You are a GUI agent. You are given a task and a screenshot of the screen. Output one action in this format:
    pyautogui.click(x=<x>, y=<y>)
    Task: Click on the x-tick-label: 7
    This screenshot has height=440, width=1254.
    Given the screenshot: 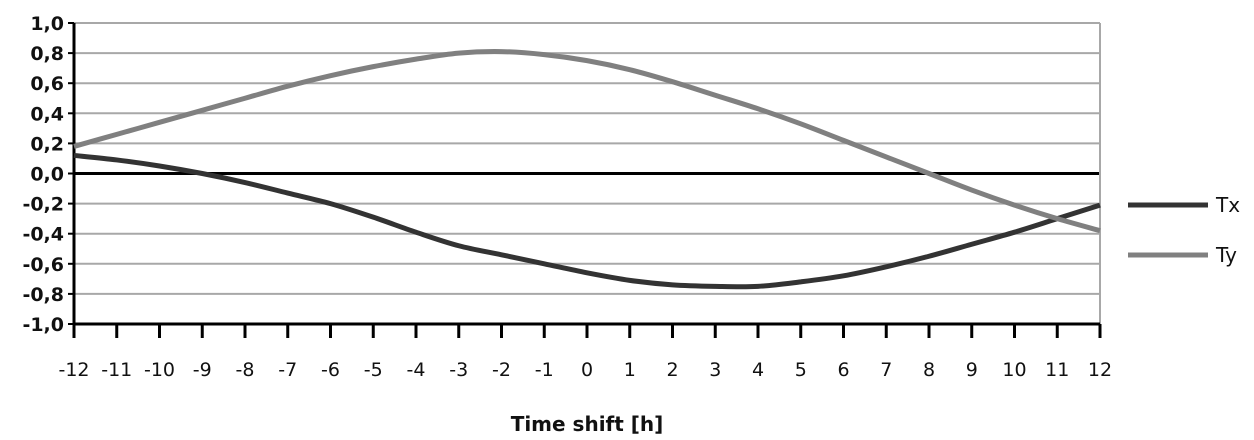 What is the action you would take?
    pyautogui.click(x=886, y=370)
    